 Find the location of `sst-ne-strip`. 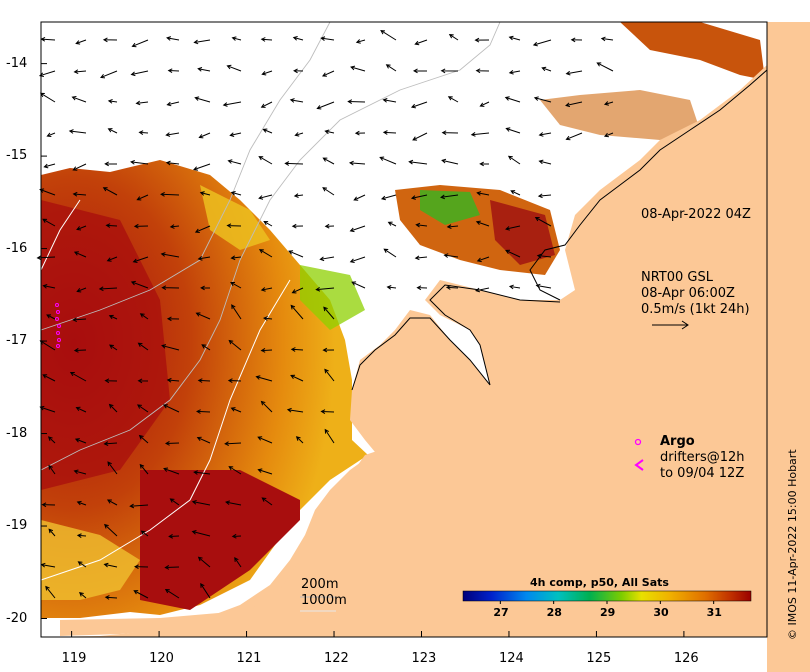

sst-ne-strip is located at coordinates (692, 51).